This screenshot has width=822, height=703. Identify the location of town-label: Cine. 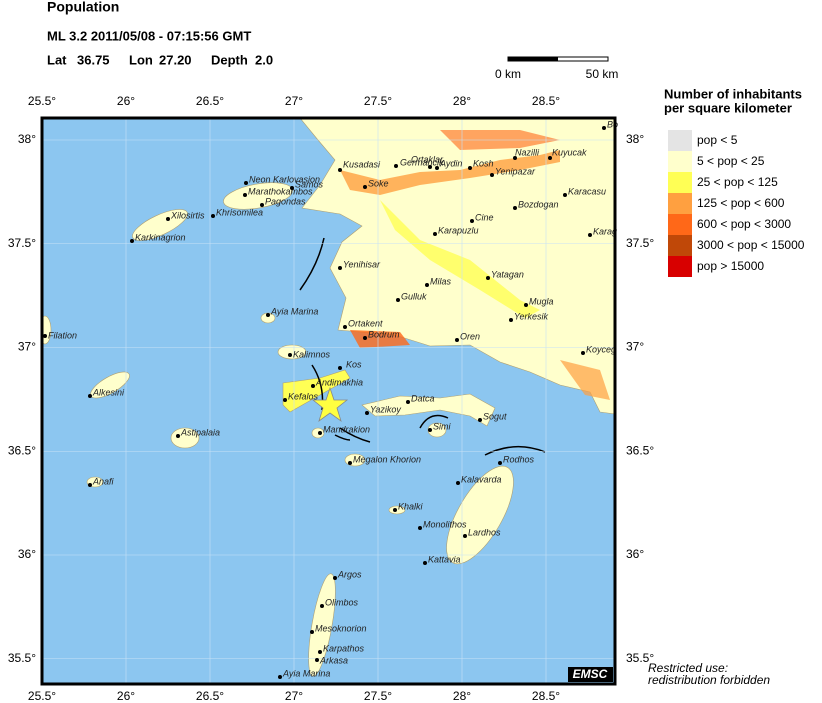
(484, 217).